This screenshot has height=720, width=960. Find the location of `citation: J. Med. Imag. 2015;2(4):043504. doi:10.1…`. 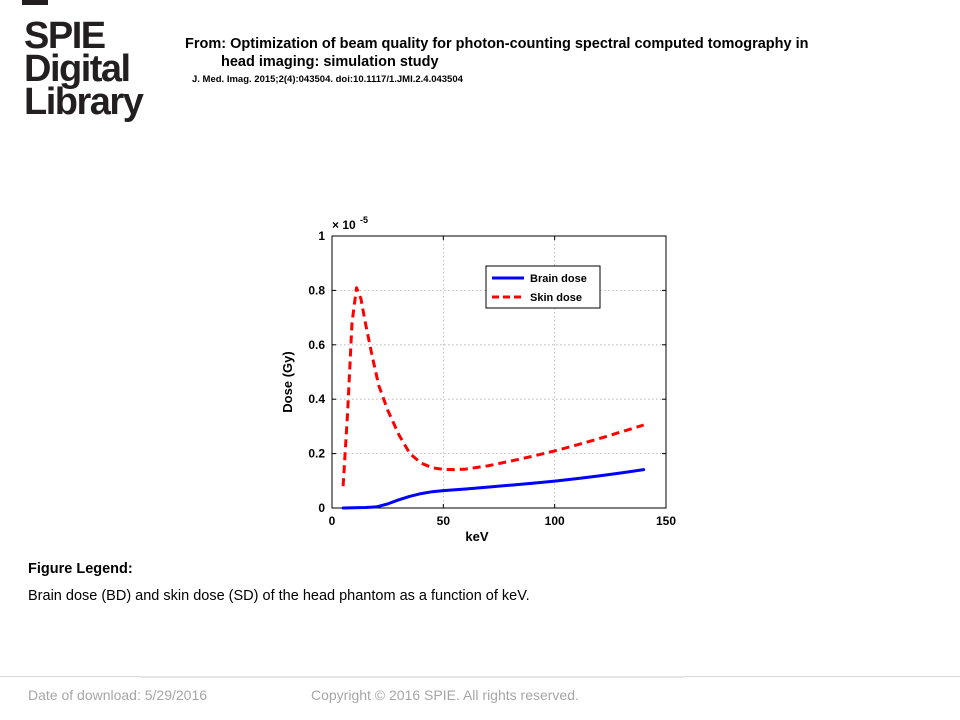

citation: J. Med. Imag. 2015;2(4):043504. doi:10.1… is located at coordinates (327, 79).